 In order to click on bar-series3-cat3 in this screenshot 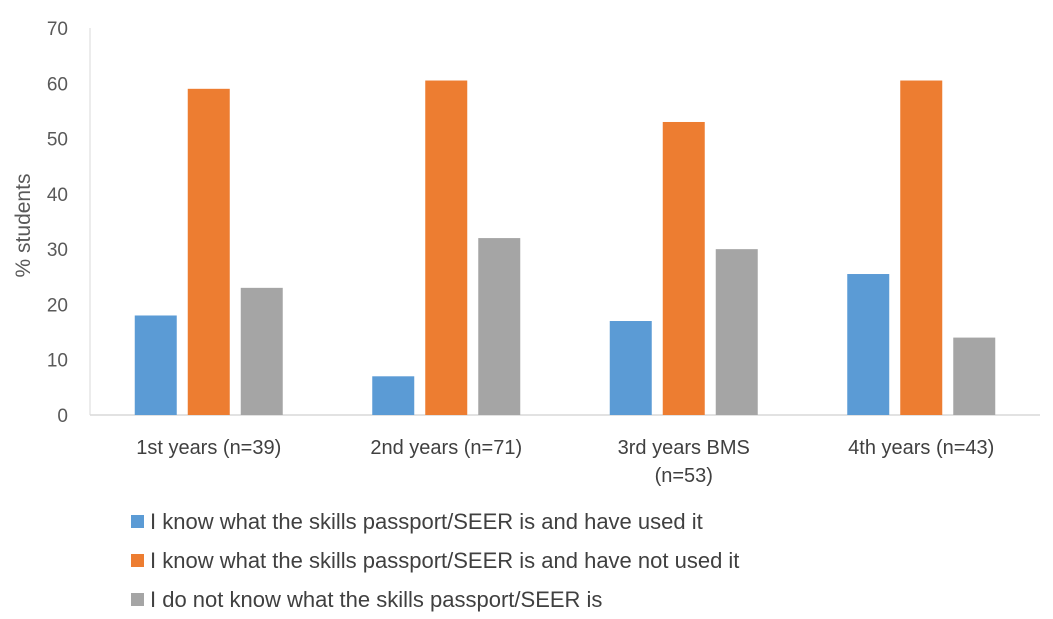, I will do `click(736, 332)`.